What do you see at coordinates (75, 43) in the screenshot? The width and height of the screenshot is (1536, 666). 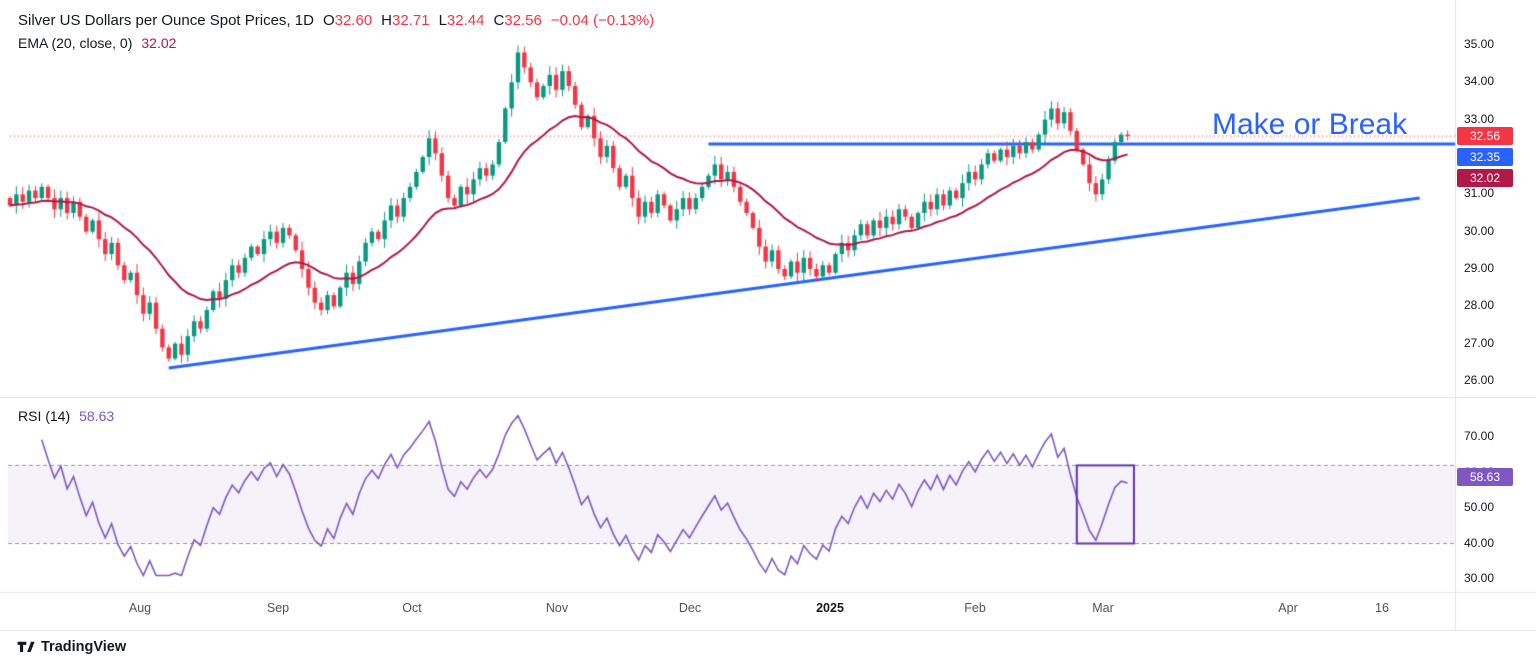 I see `ema-label: EMA (20, close, 0)` at bounding box center [75, 43].